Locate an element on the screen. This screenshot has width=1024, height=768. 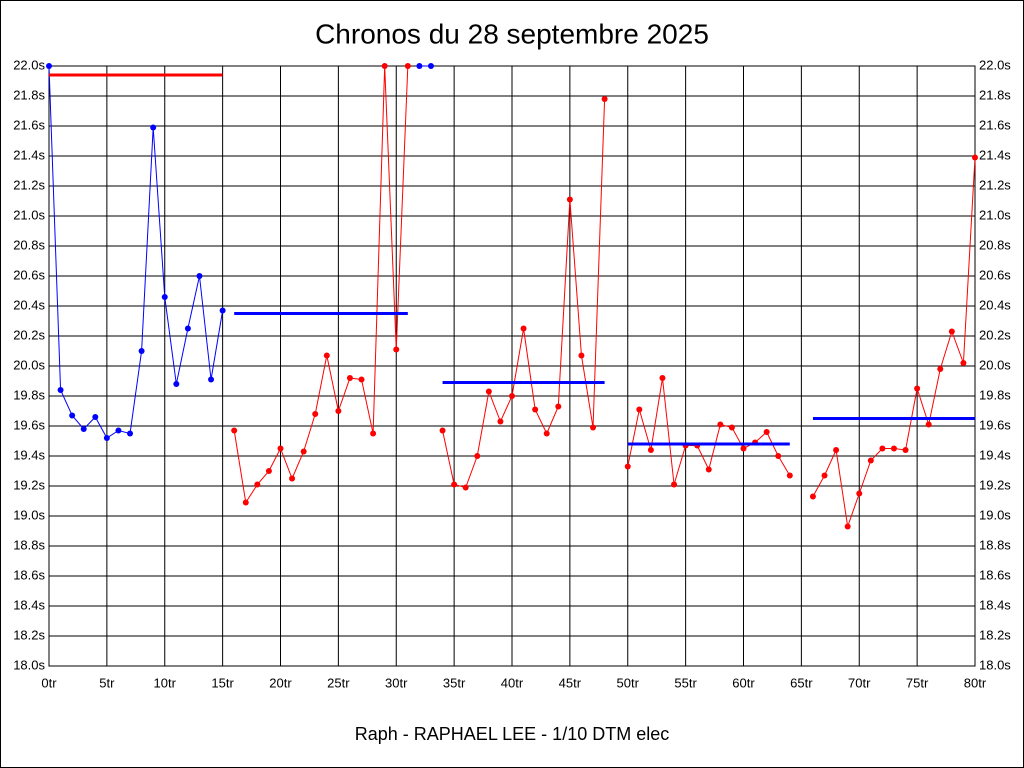
x-axis-label: Raph - RAPHAEL LEE - 1/10 DTM elec is located at coordinates (512, 734).